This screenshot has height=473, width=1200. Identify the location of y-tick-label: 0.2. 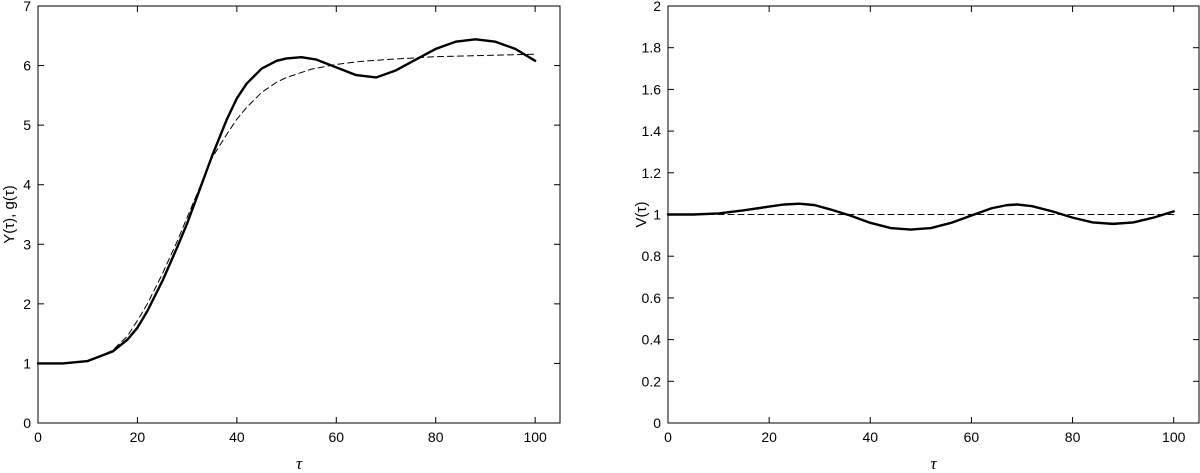
(652, 381).